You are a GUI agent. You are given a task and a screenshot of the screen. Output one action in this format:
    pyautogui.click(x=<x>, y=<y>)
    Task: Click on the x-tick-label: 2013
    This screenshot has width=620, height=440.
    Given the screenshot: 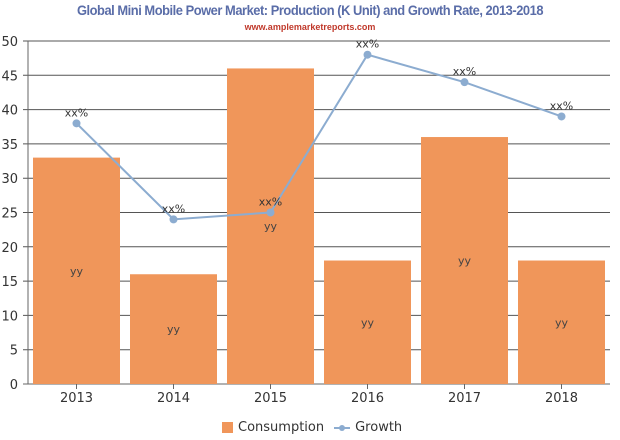 What is the action you would take?
    pyautogui.click(x=76, y=398)
    